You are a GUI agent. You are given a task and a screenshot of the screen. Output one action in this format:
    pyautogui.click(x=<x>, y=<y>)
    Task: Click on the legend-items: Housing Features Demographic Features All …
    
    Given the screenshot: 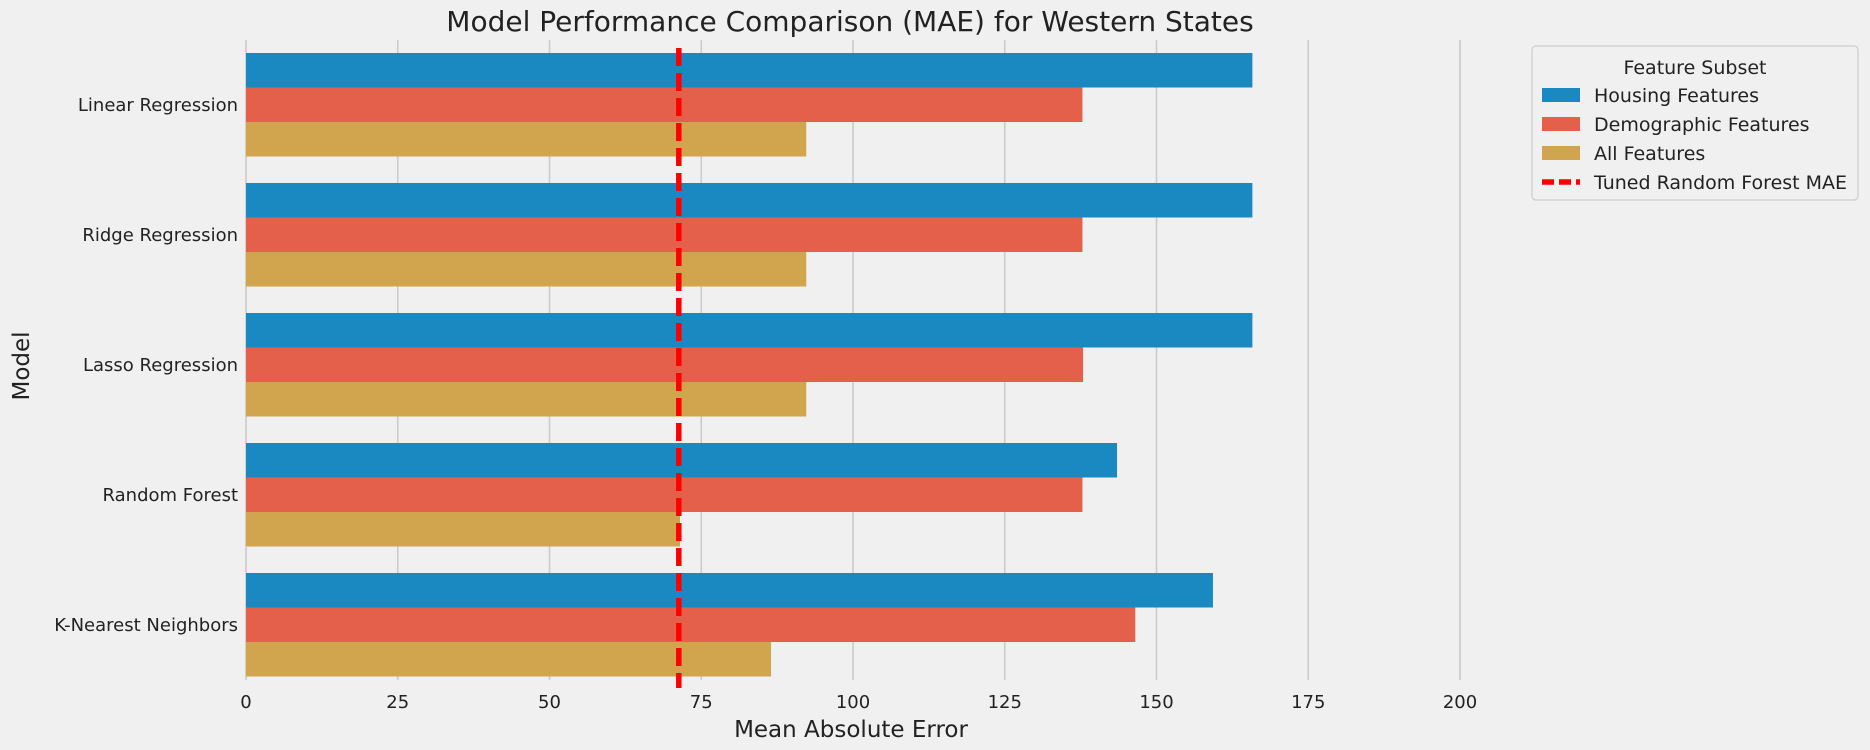 What is the action you would take?
    pyautogui.click(x=1694, y=139)
    